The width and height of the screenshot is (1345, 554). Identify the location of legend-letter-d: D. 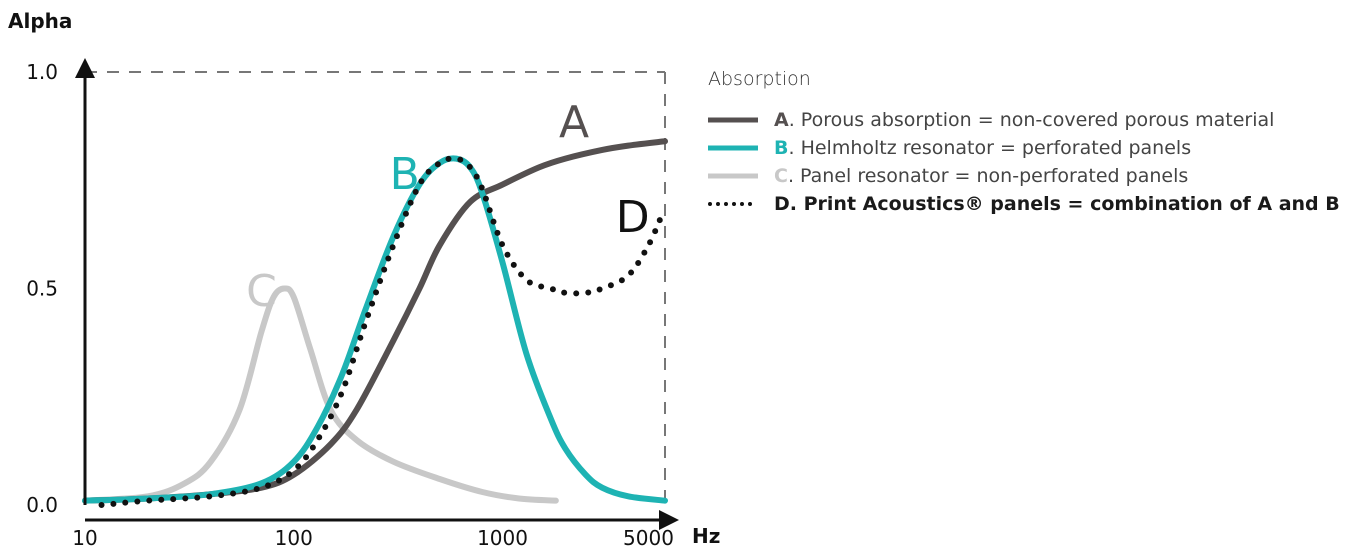
(782, 204).